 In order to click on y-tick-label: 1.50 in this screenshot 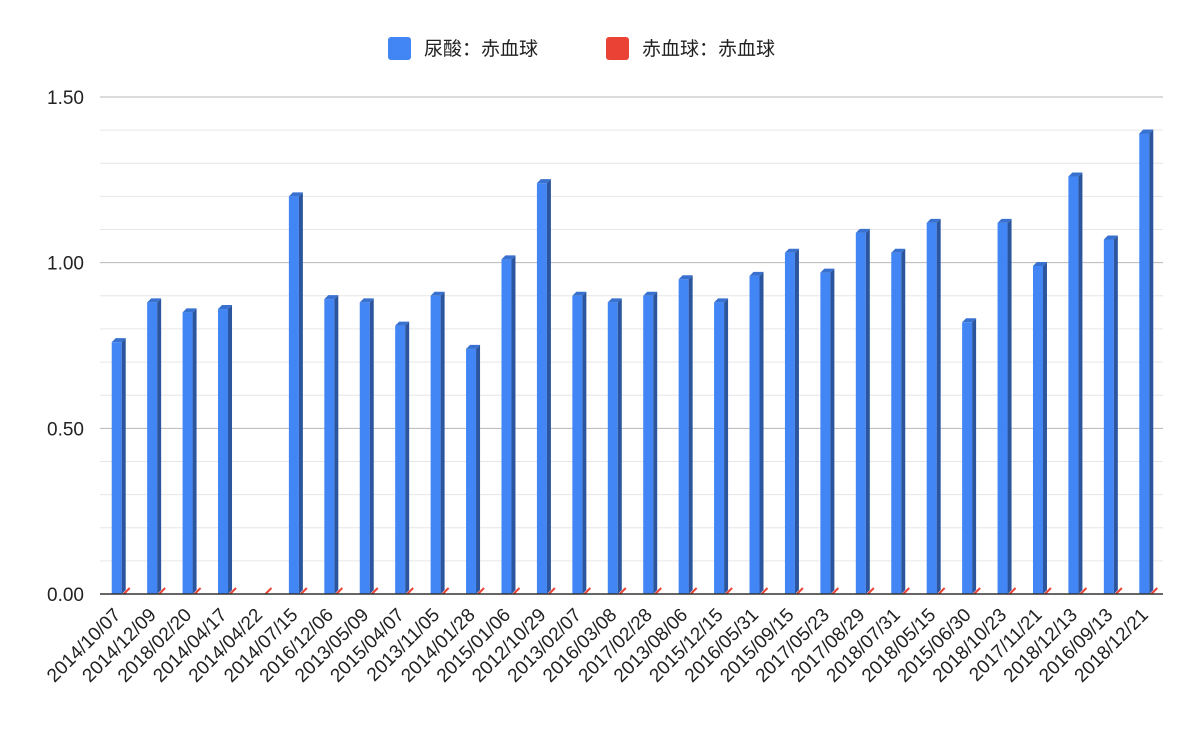, I will do `click(65, 98)`.